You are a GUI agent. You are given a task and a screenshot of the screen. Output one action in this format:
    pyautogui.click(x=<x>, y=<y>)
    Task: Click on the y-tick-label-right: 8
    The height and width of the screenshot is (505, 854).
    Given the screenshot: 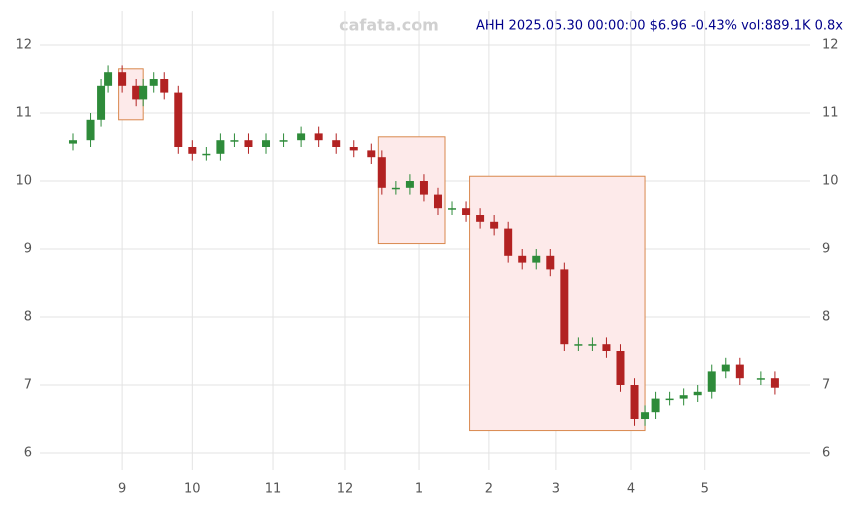 What is the action you would take?
    pyautogui.click(x=826, y=317)
    